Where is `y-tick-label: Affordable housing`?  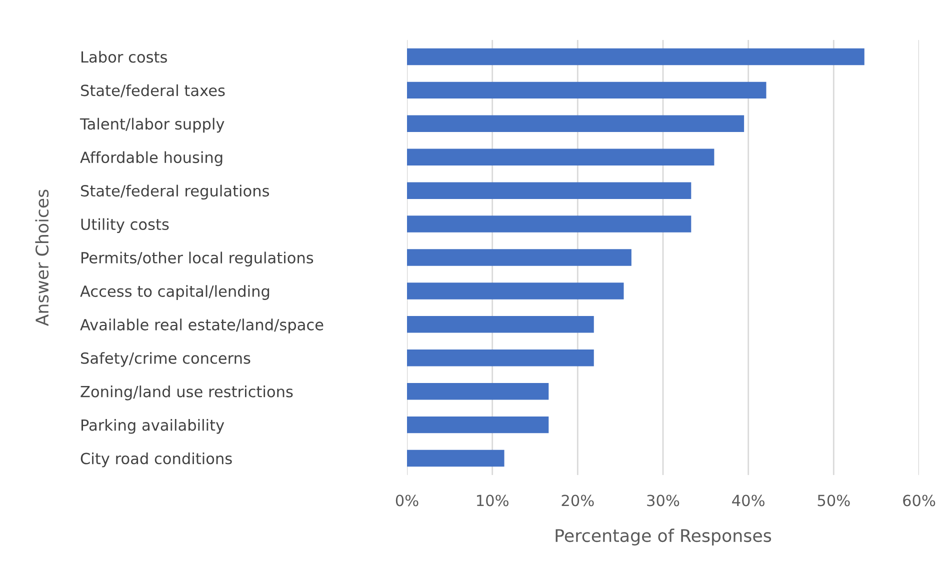
y-tick-label: Affordable housing is located at coordinates (151, 158).